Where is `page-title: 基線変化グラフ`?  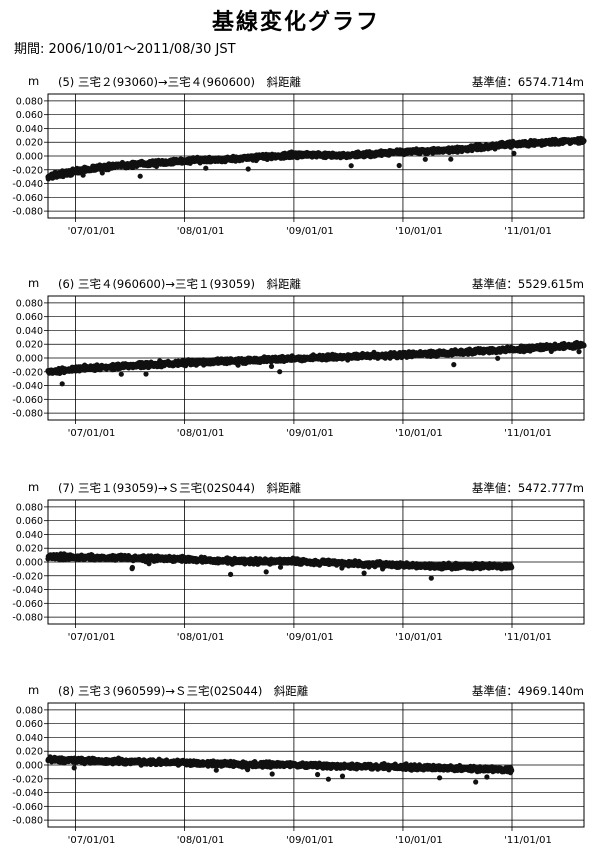
page-title: 基線変化グラフ is located at coordinates (295, 22).